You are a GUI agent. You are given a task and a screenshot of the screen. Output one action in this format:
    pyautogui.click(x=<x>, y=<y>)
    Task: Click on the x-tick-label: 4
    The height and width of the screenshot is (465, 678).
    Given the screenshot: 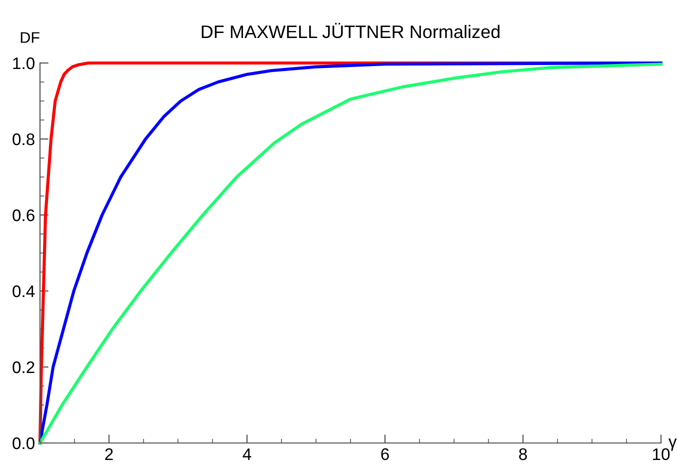 What is the action you would take?
    pyautogui.click(x=247, y=454)
    